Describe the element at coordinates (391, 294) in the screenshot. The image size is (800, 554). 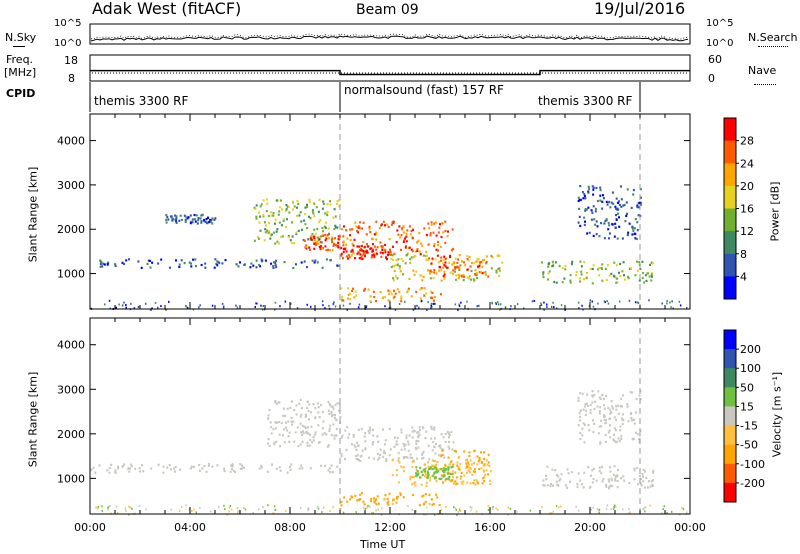
I see `power-region-8-cell` at that location.